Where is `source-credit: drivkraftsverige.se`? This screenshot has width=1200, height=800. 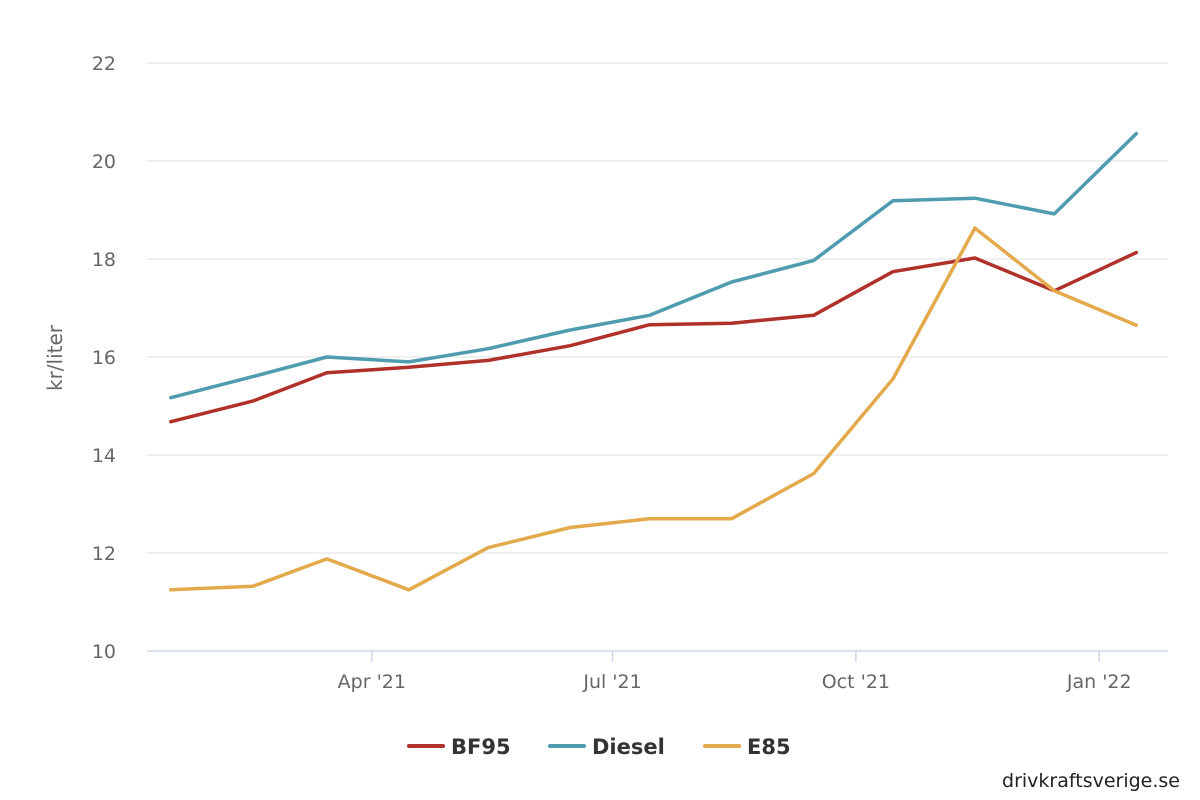 source-credit: drivkraftsverige.se is located at coordinates (1091, 781).